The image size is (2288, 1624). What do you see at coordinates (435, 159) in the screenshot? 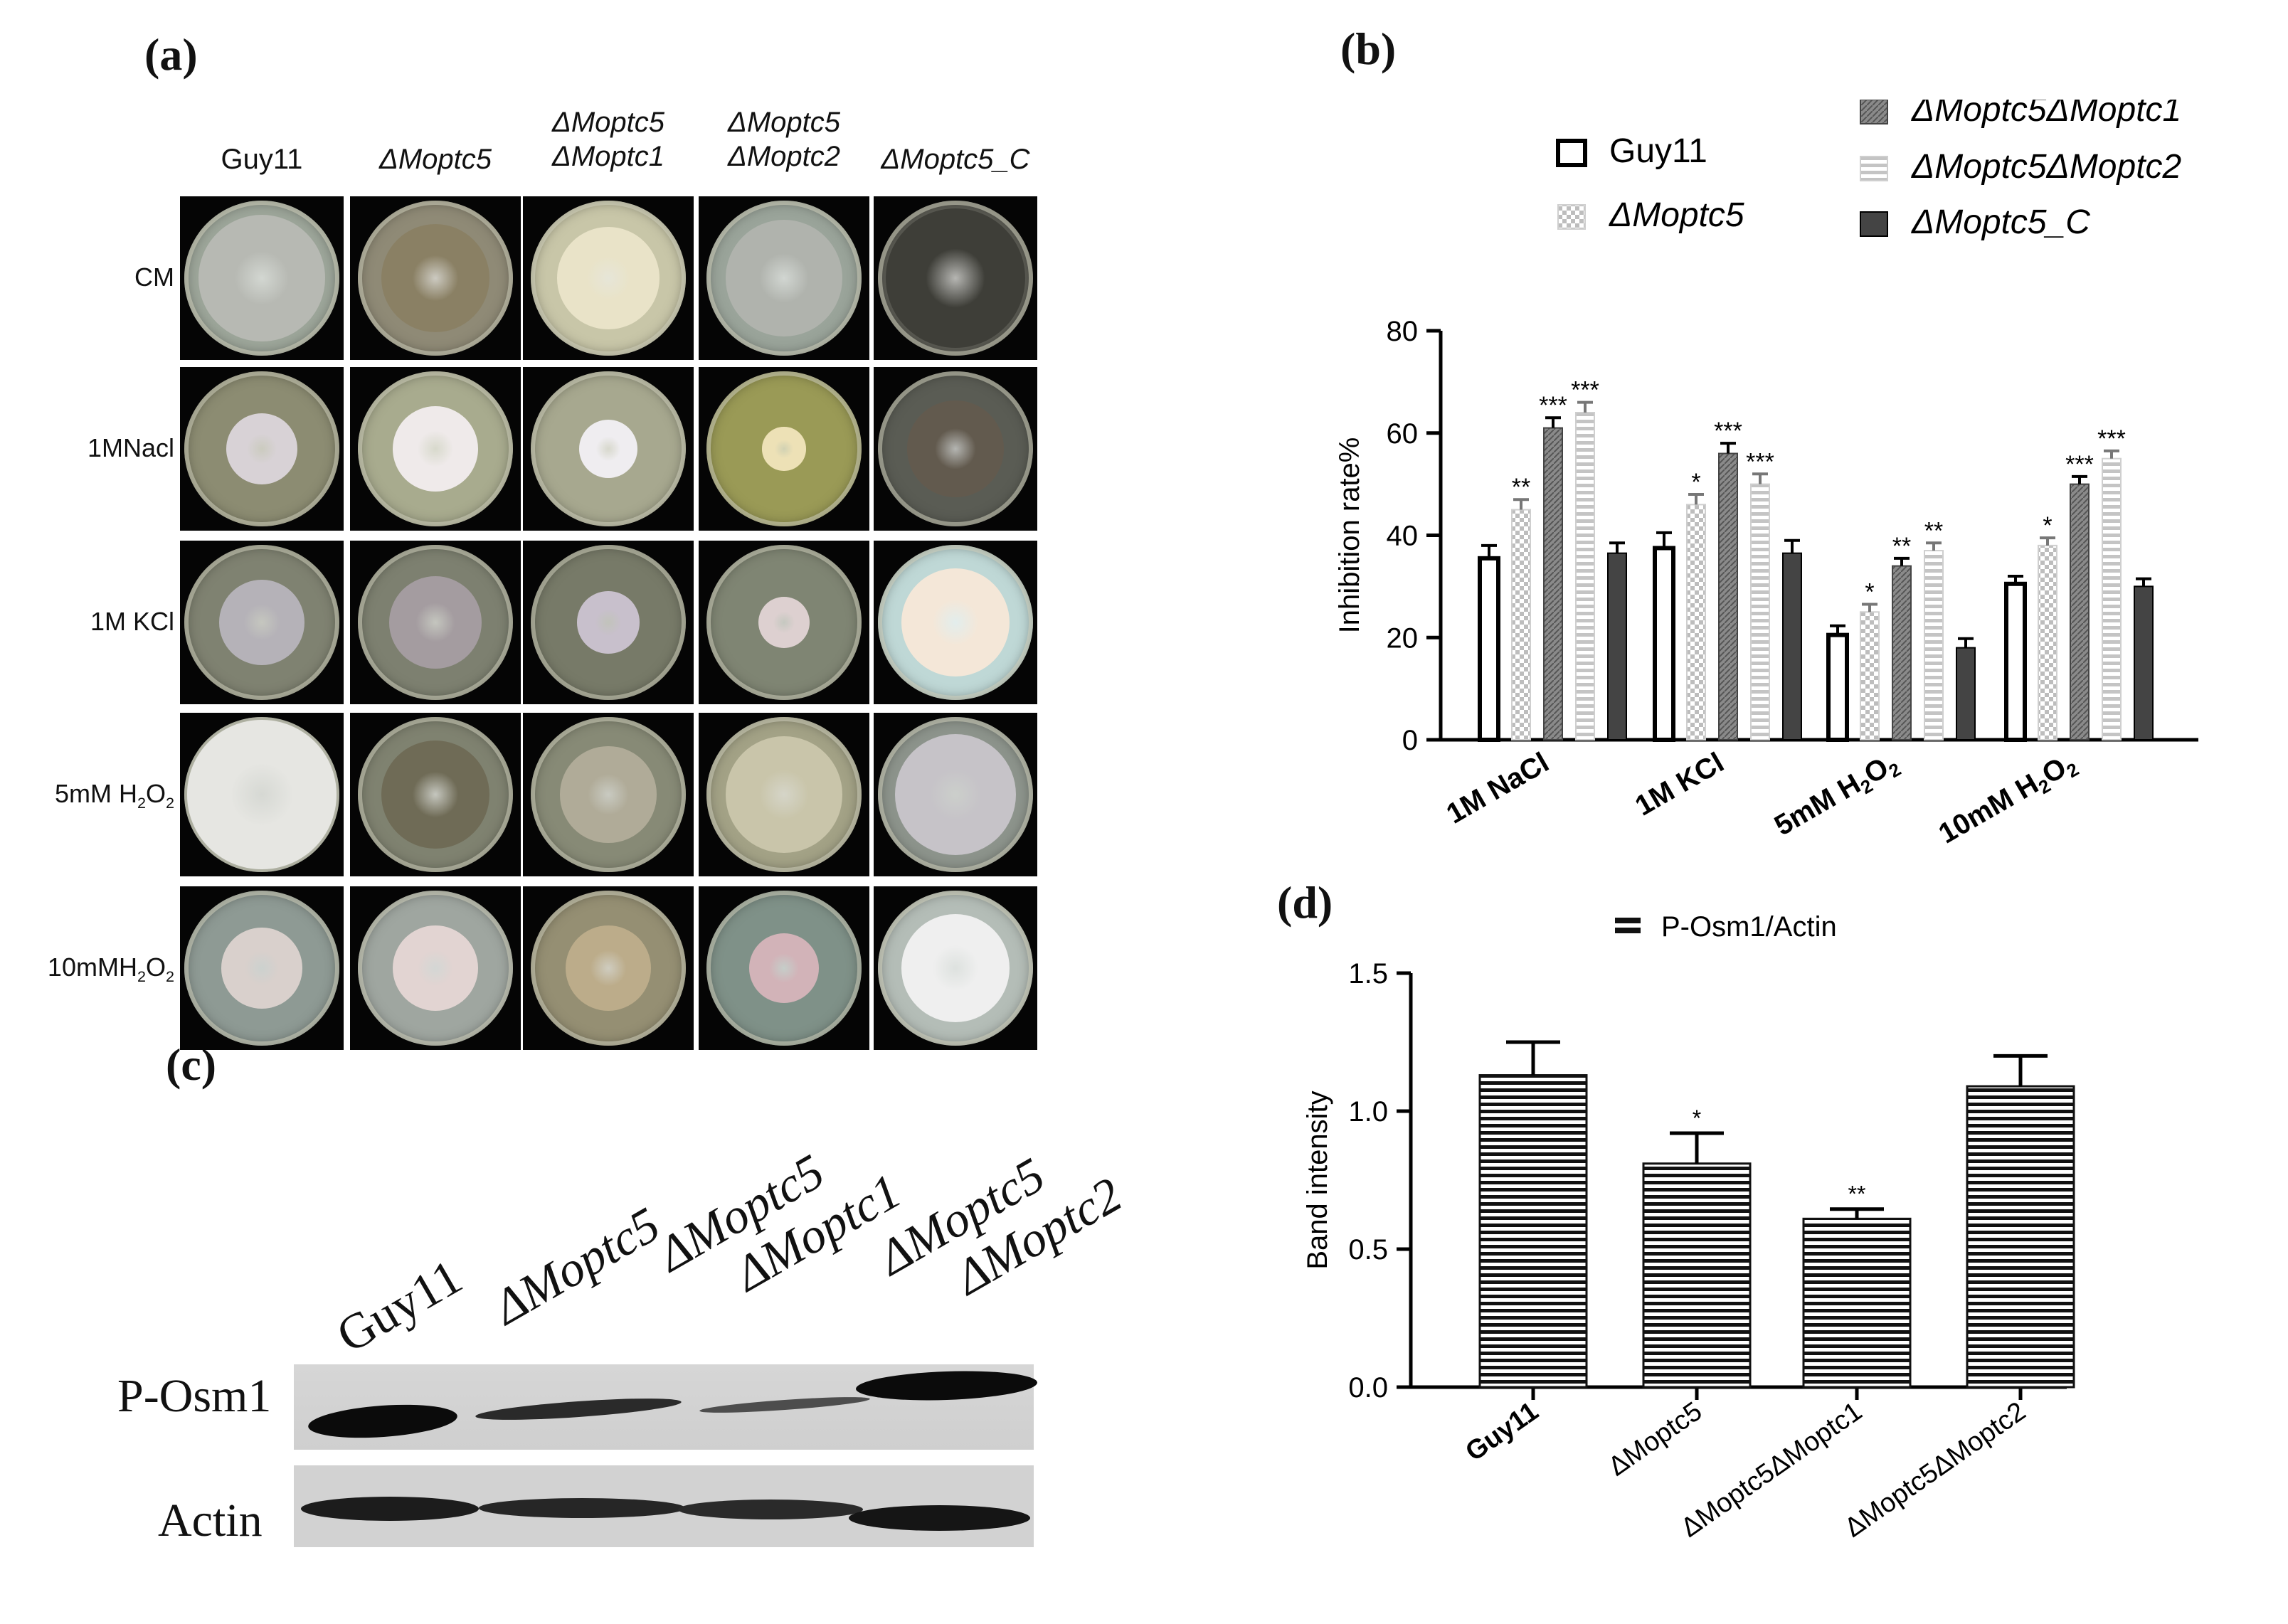
I see `column-header: ΔMoptc5` at bounding box center [435, 159].